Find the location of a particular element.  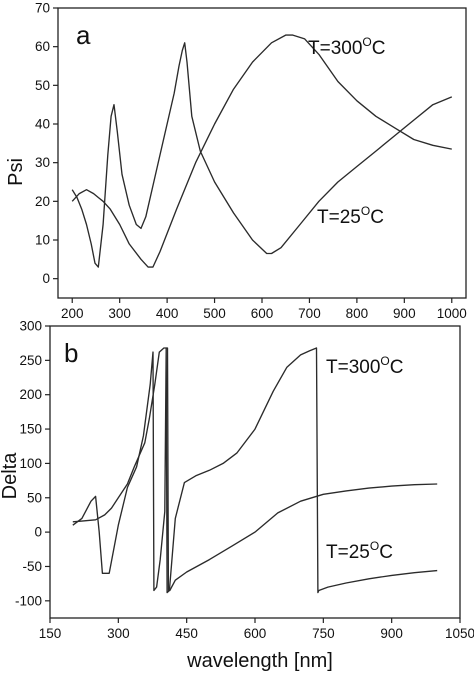

delta-y-axis-label: Delta is located at coordinates (10, 476).